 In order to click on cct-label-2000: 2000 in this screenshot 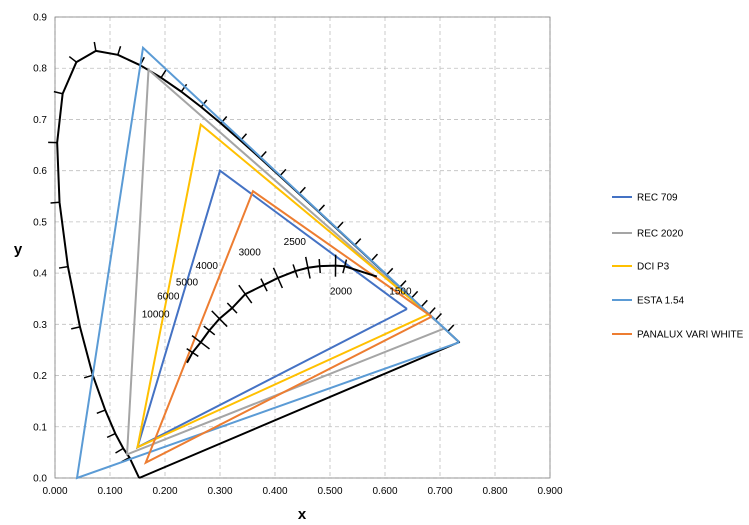, I will do `click(341, 292)`.